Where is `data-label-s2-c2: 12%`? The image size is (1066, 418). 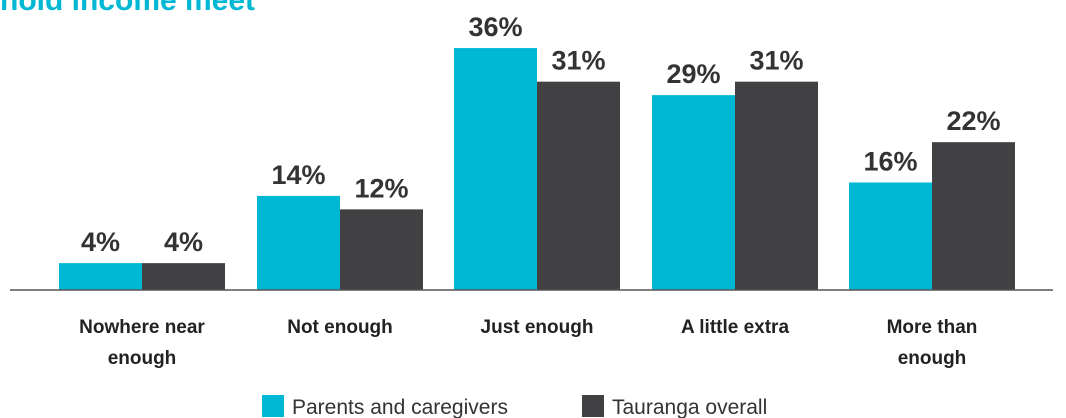
data-label-s2-c2: 12% is located at coordinates (381, 188).